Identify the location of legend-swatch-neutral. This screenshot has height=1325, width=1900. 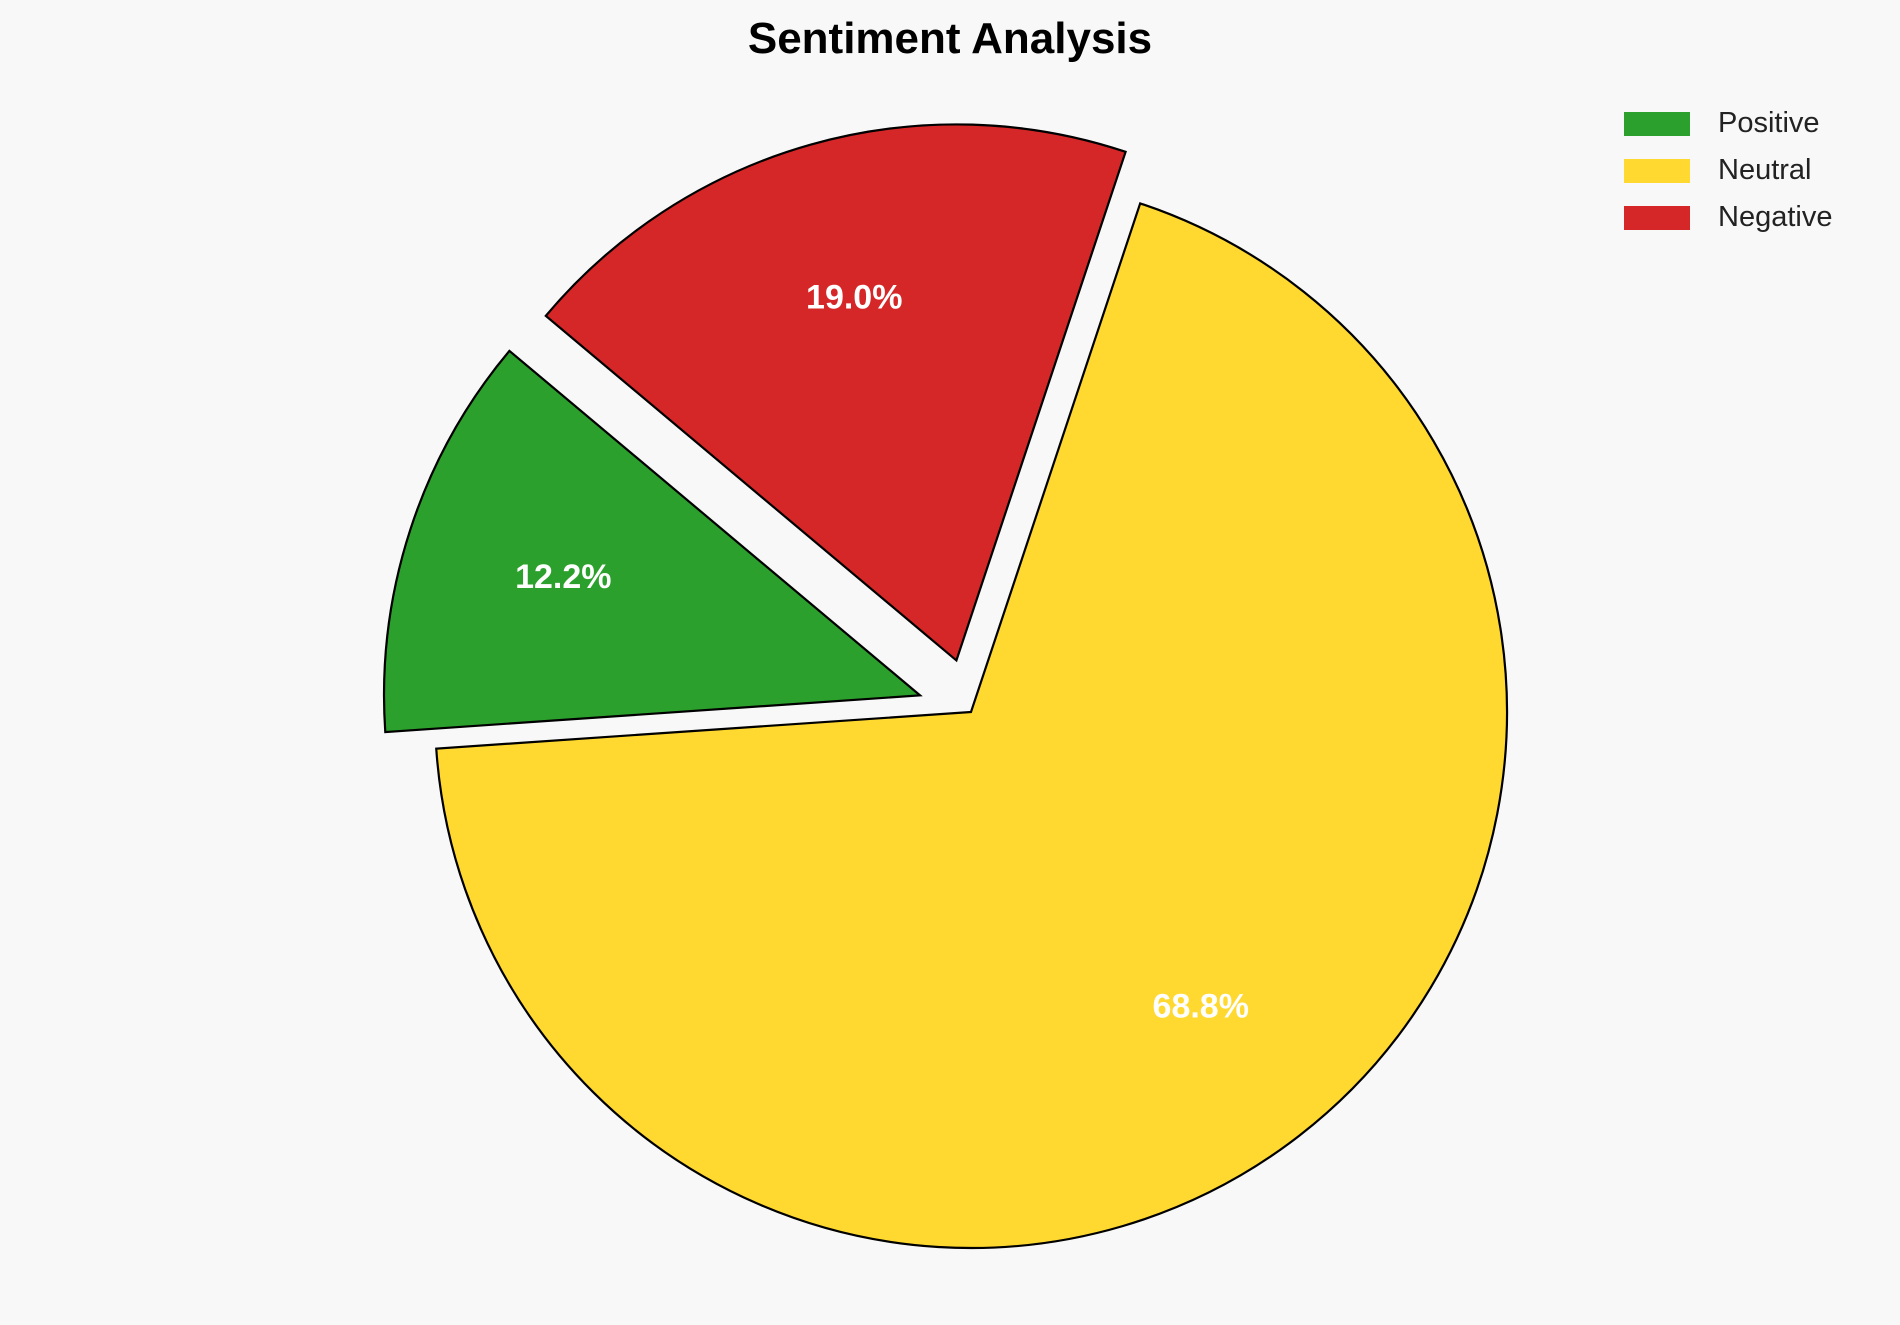
(1657, 170).